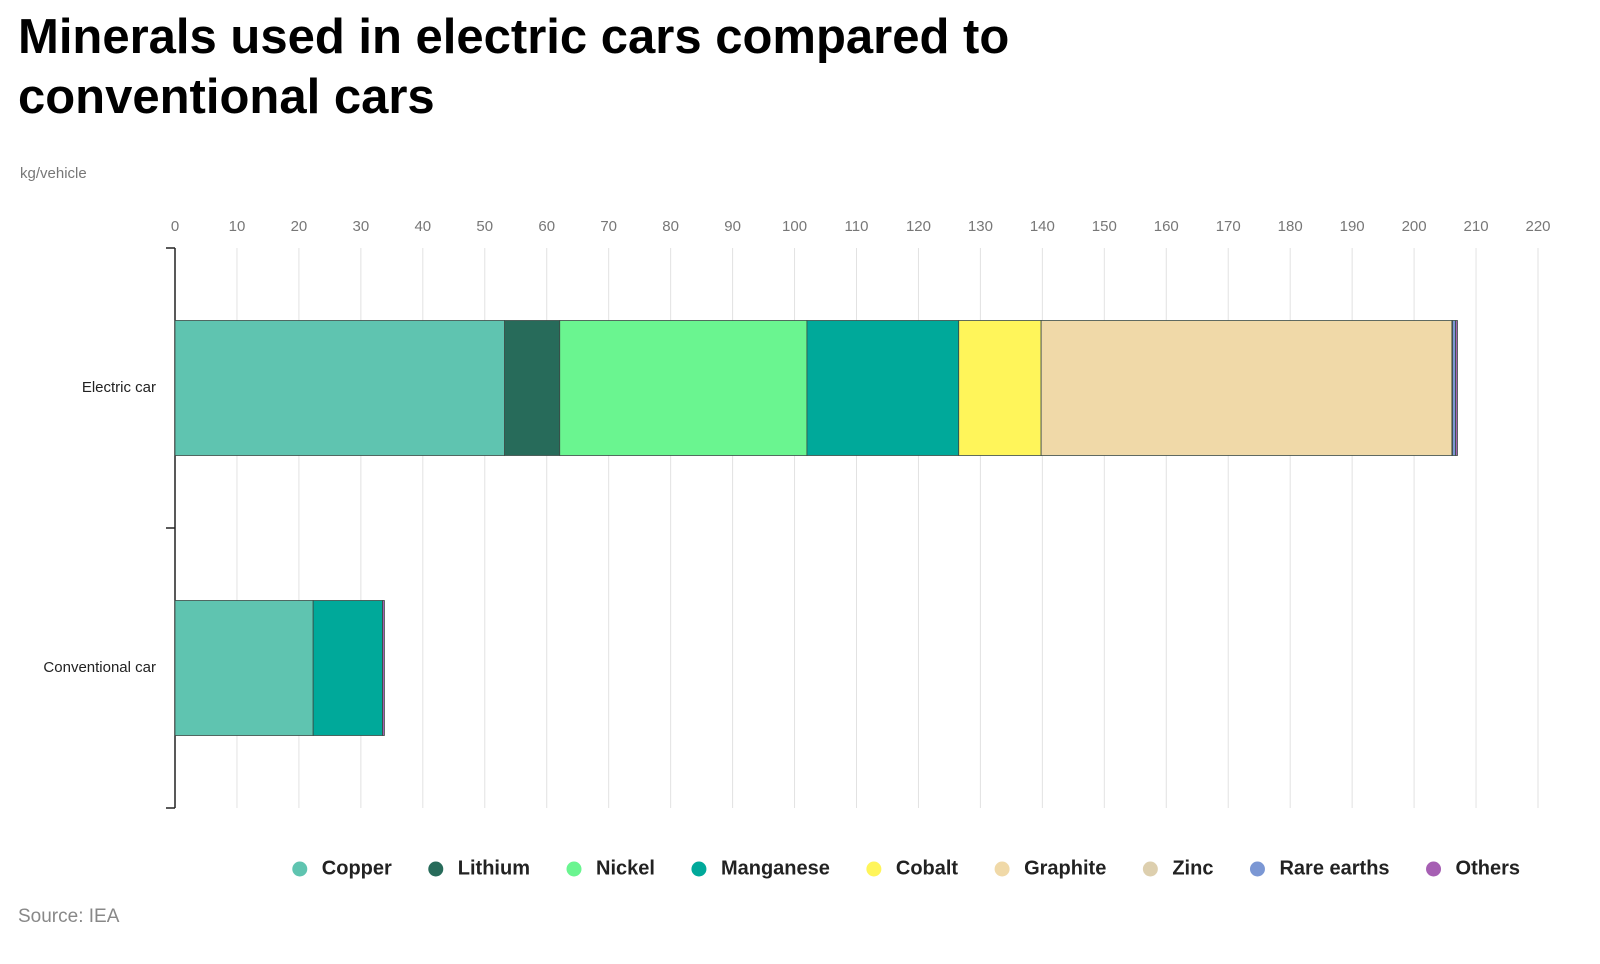 This screenshot has height=964, width=1600. I want to click on legend-label: Copper, so click(357, 868).